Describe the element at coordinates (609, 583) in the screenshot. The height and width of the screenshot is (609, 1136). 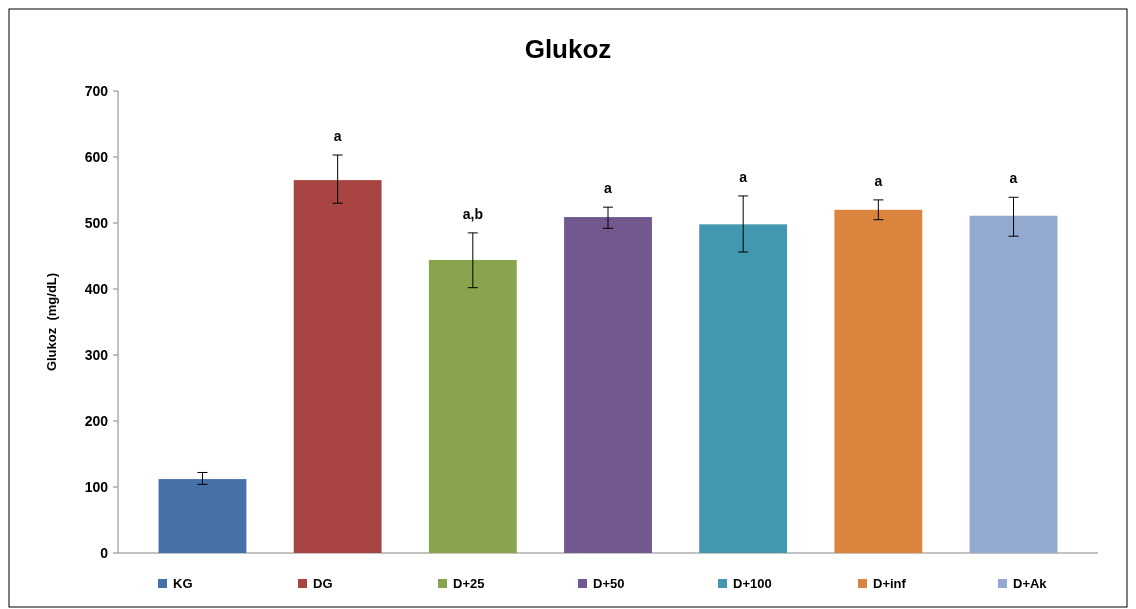
I see `legend-label: D+50` at that location.